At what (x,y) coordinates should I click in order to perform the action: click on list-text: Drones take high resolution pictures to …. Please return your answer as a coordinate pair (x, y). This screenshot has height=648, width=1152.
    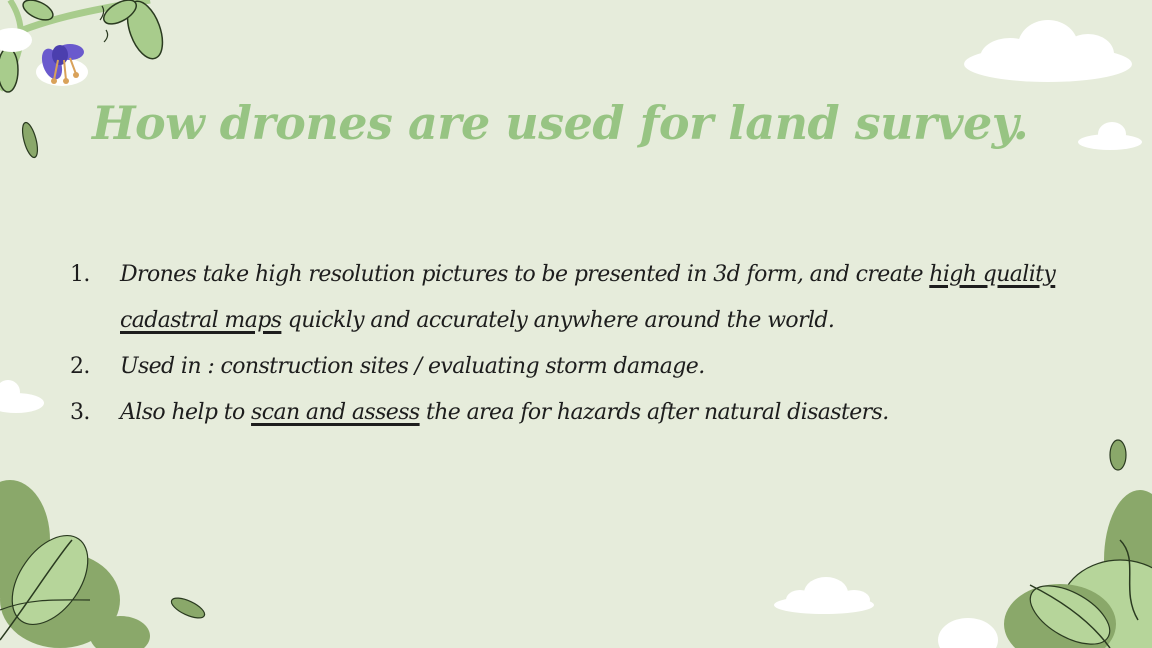
    Looking at the image, I should click on (595, 298).